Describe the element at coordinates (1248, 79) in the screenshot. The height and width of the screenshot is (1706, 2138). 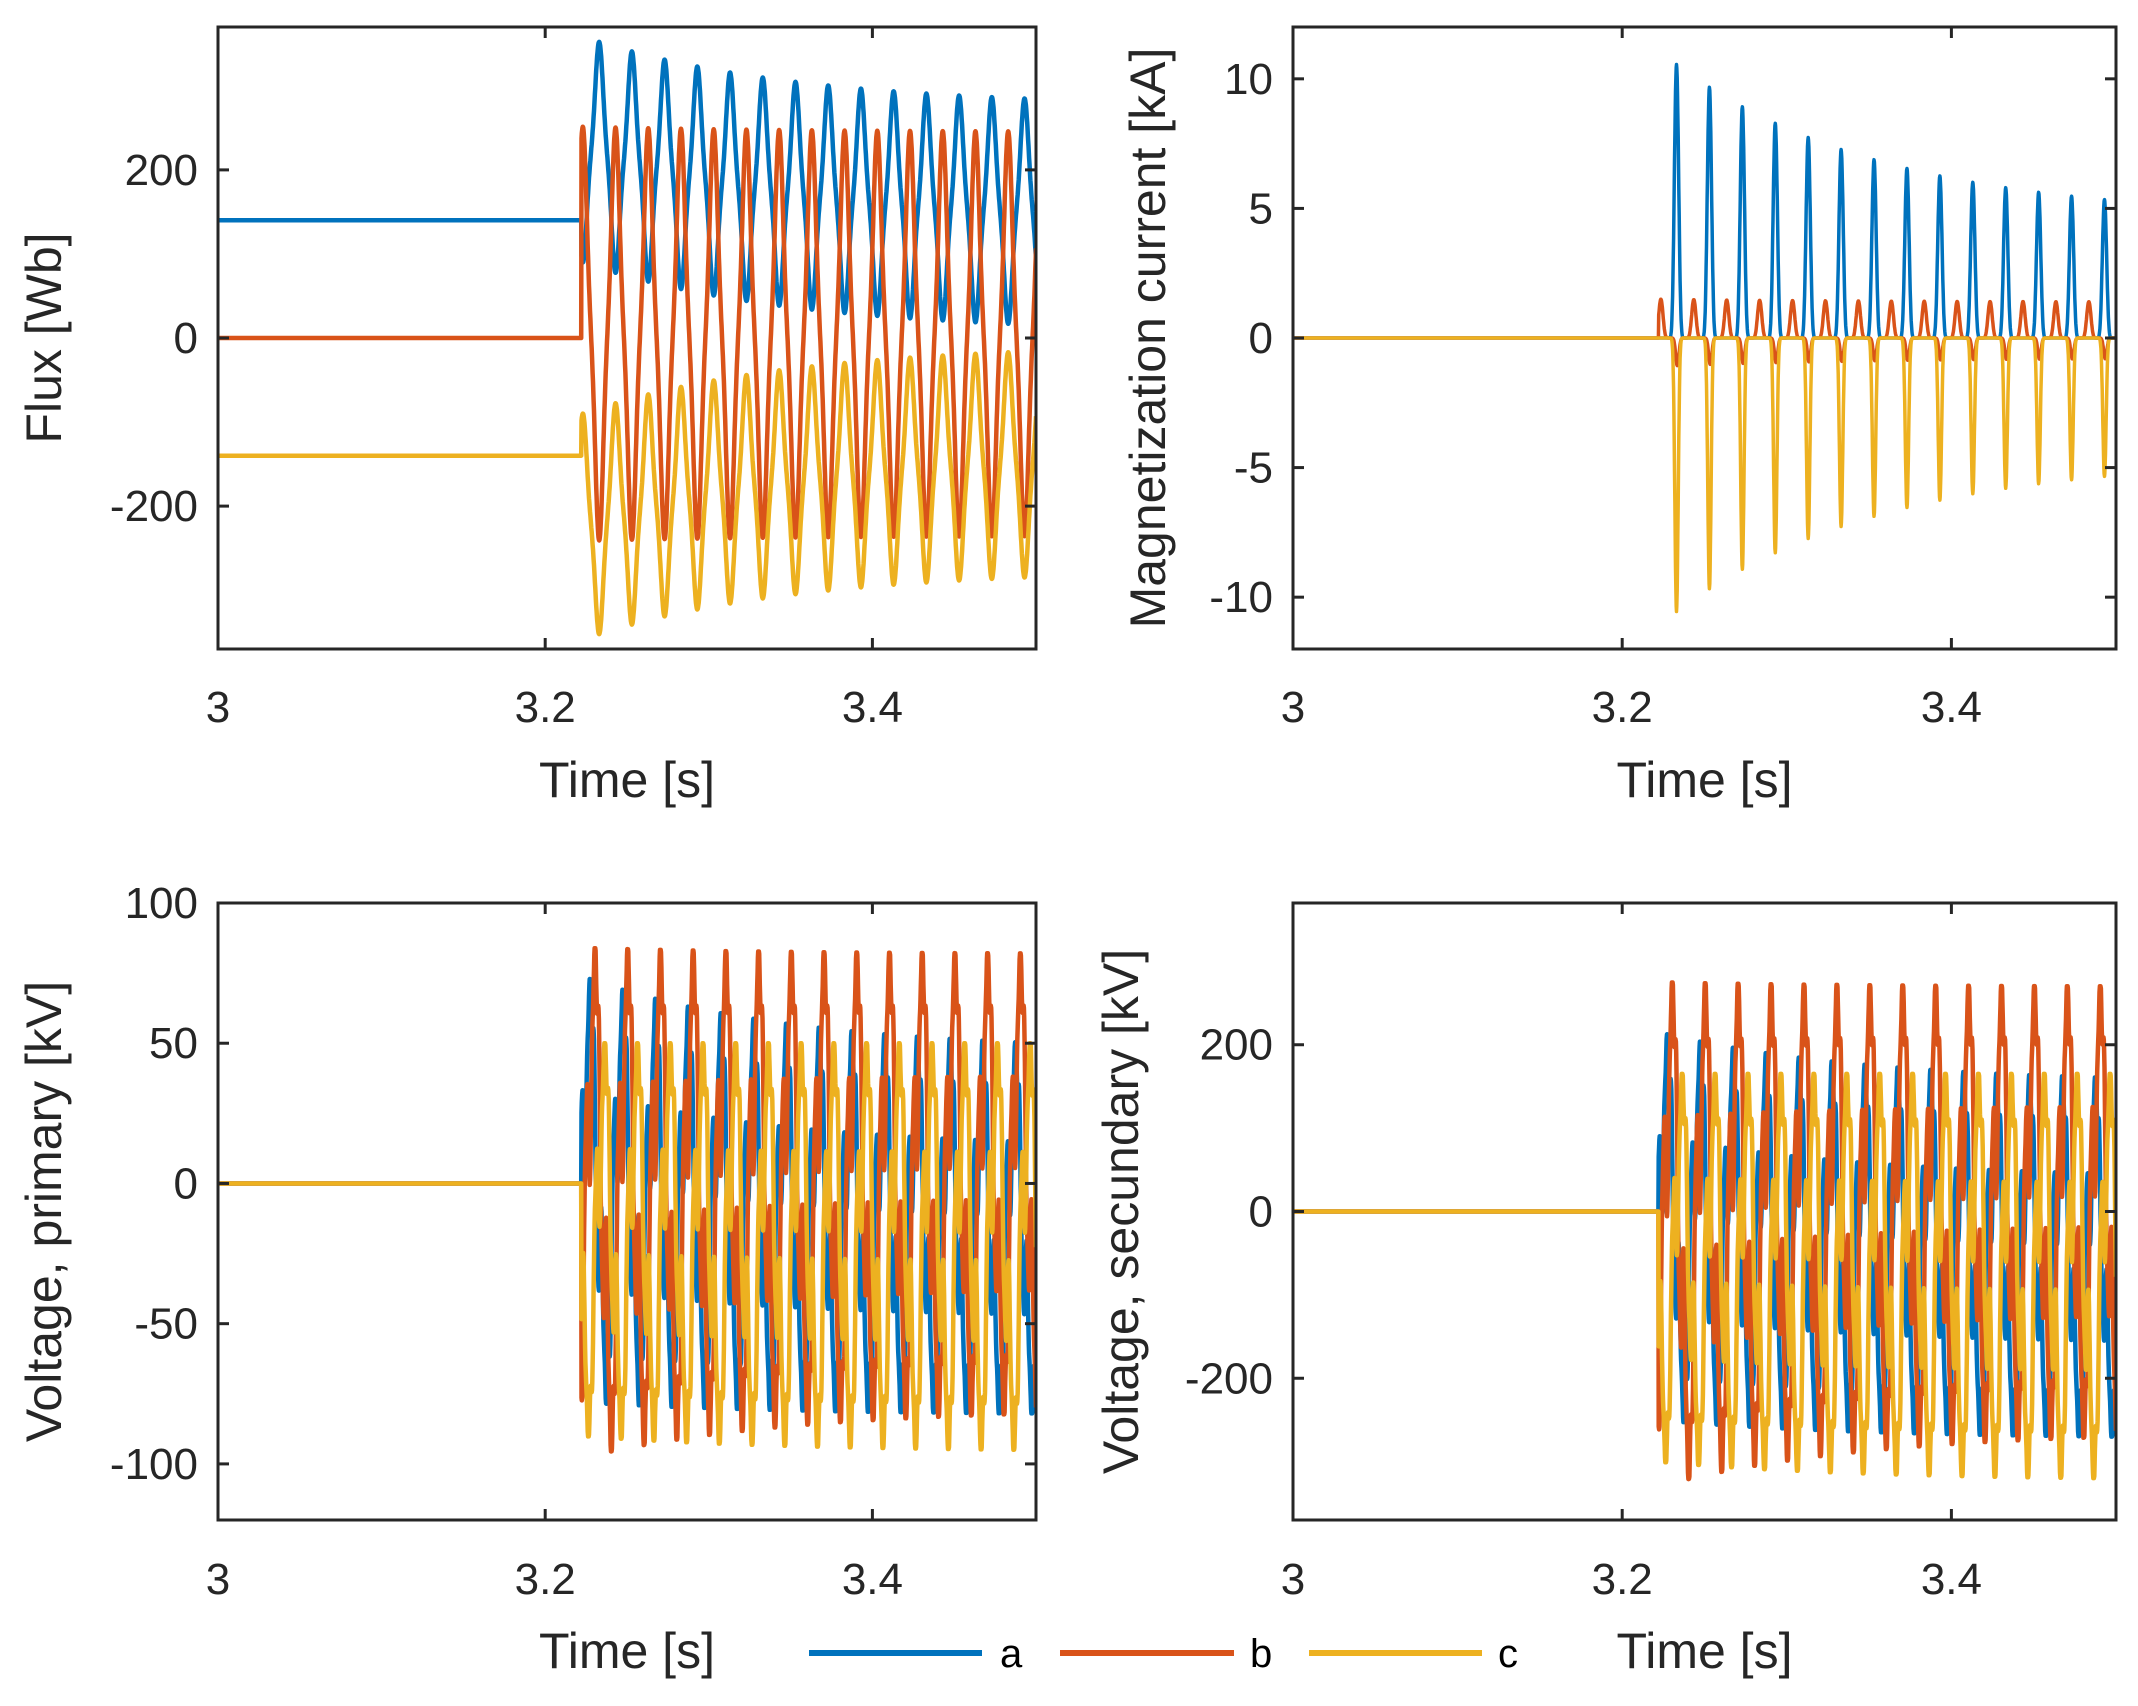
I see `y-tick-label: 10` at that location.